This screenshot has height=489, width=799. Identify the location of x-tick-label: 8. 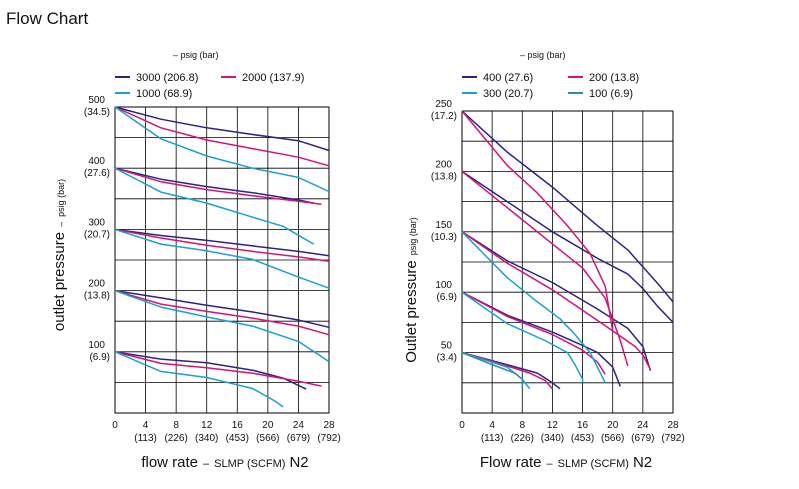
(523, 425).